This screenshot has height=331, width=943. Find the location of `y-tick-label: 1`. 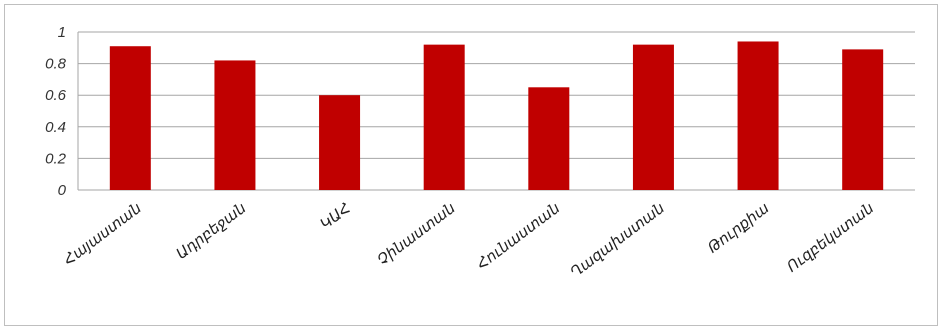

y-tick-label: 1 is located at coordinates (62, 32).